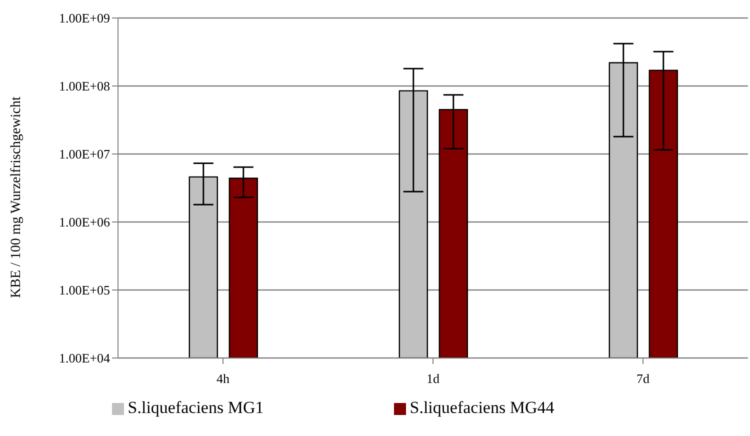  I want to click on legend-label: S.liquefaciens MG1, so click(196, 407).